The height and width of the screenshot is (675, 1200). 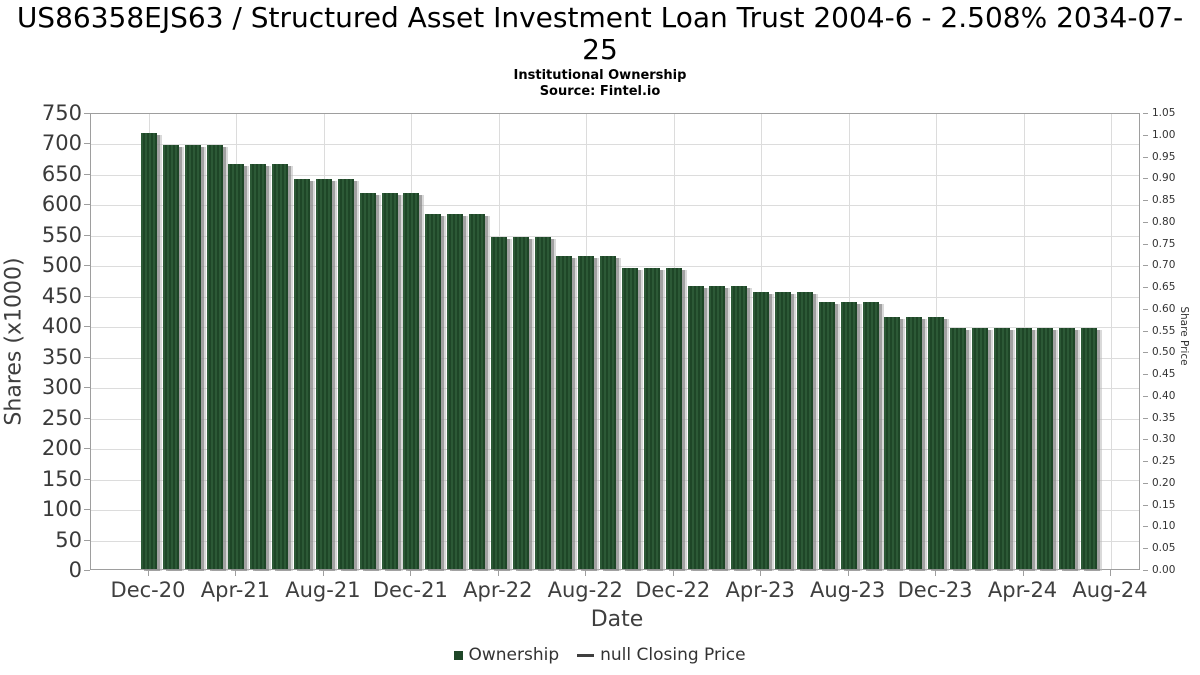 What do you see at coordinates (61, 326) in the screenshot?
I see `y-axis-tick-label-left: 400` at bounding box center [61, 326].